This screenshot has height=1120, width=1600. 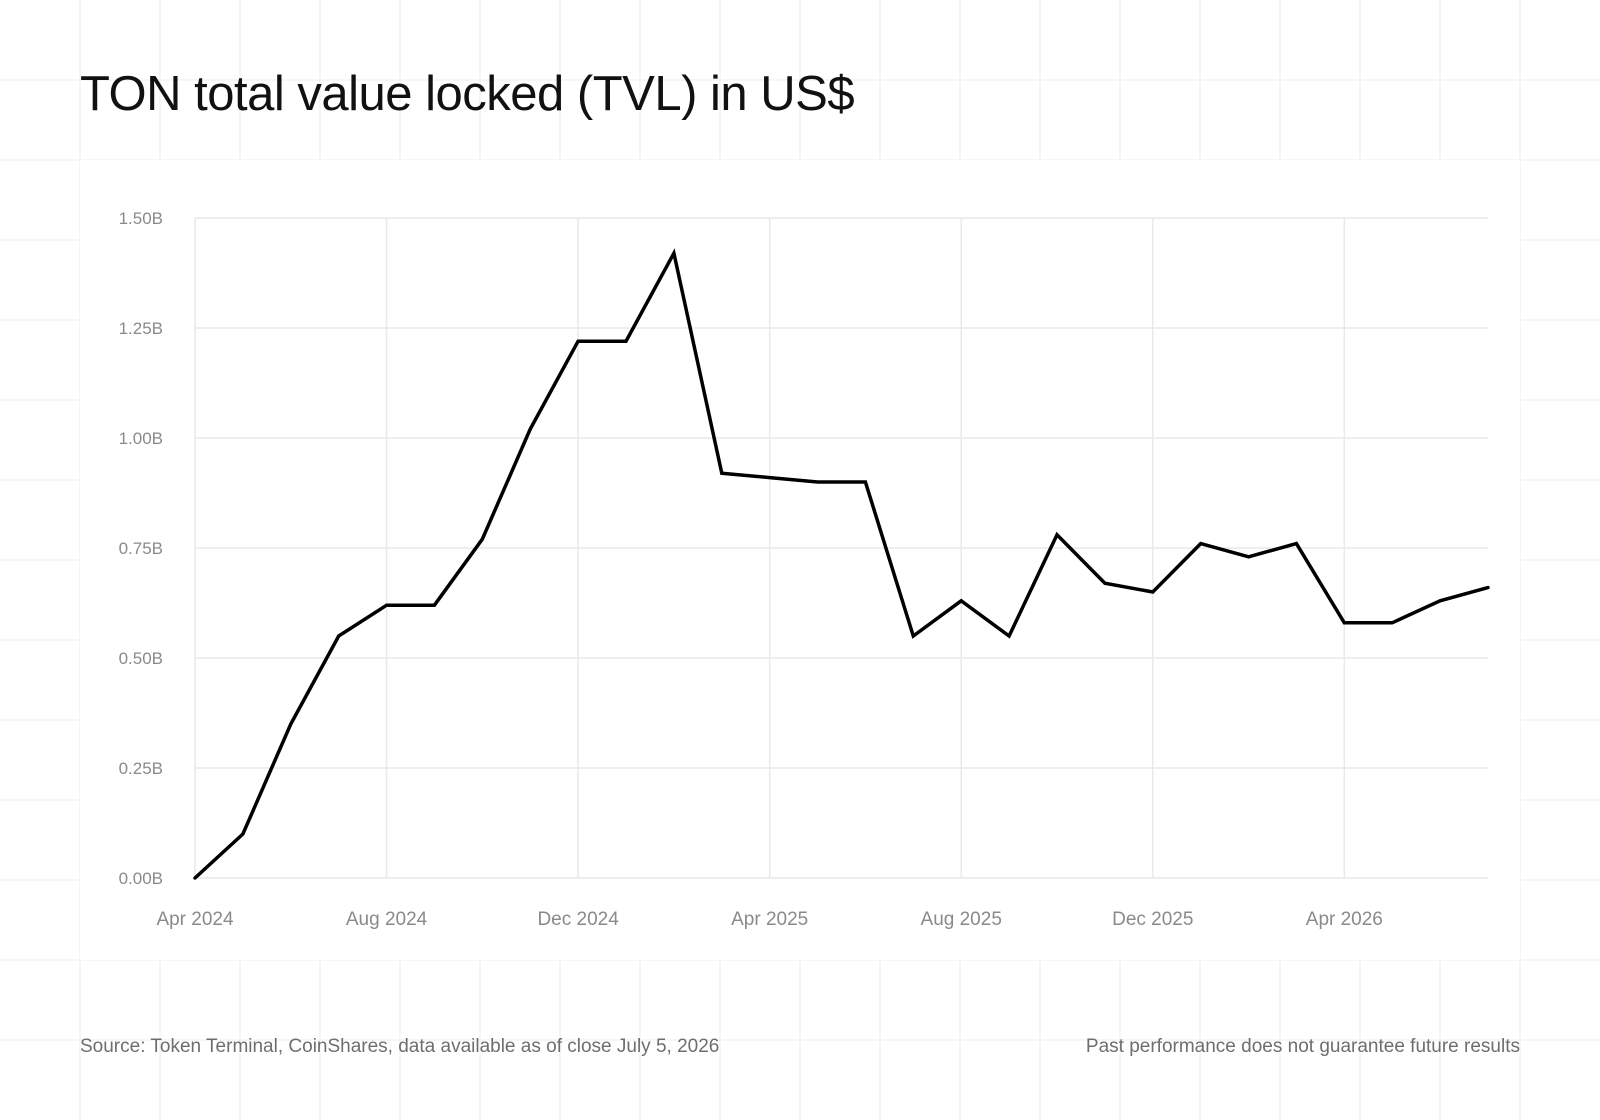 What do you see at coordinates (141, 768) in the screenshot?
I see `y-tick-label: 0.25B` at bounding box center [141, 768].